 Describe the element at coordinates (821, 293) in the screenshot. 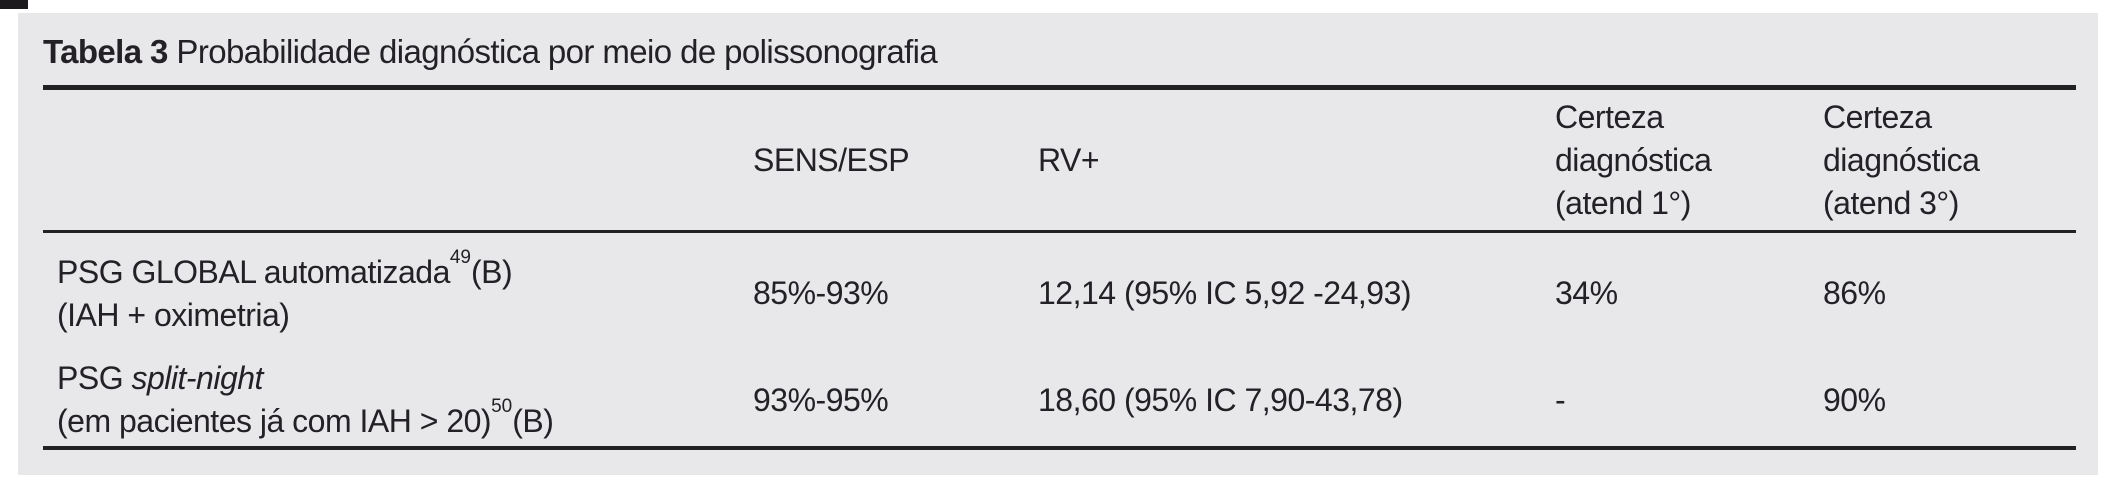

I see `cell-sens-esp: 85%-93%` at that location.